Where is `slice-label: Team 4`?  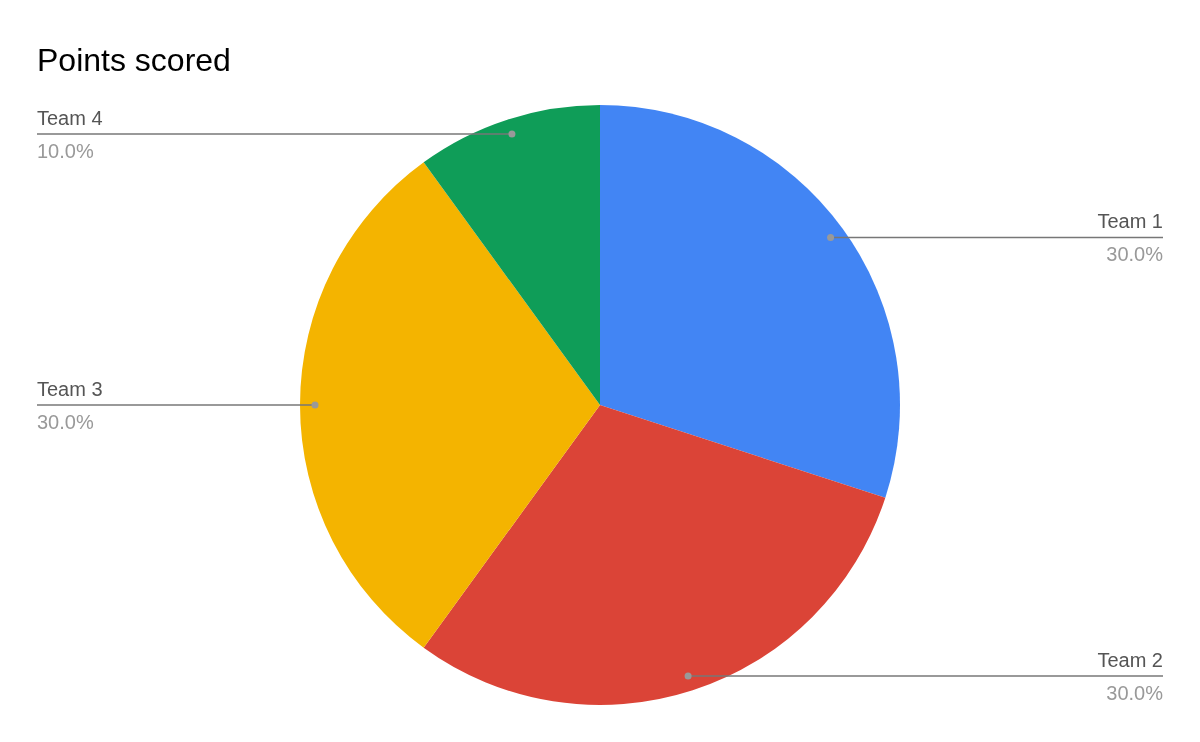 slice-label: Team 4 is located at coordinates (70, 117).